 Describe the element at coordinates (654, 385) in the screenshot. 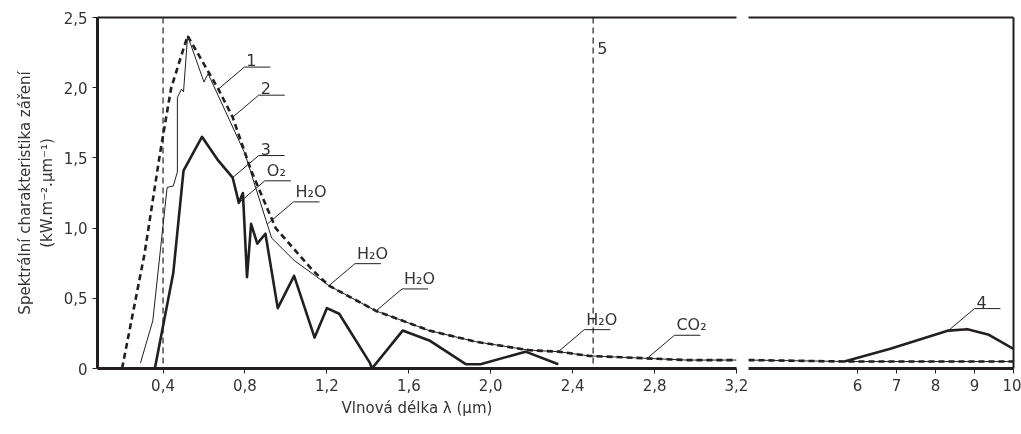

I see `x-tick-label: 2,8` at that location.